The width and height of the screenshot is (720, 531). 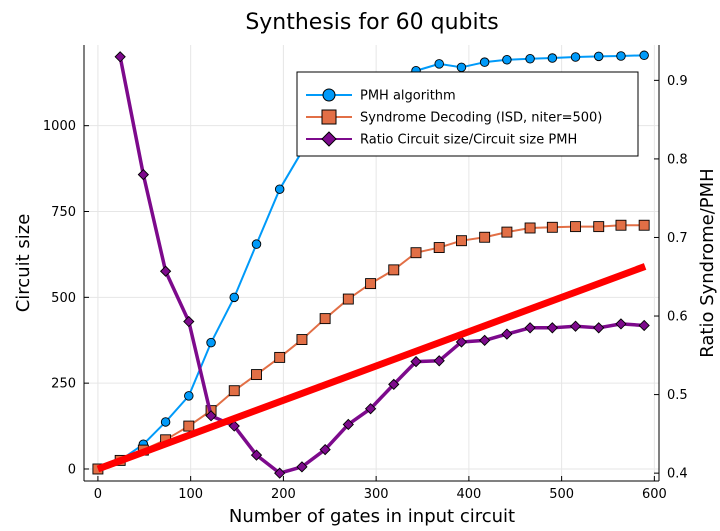 What do you see at coordinates (371, 22) in the screenshot?
I see `chart-title: Synthesis for 60 qubits` at bounding box center [371, 22].